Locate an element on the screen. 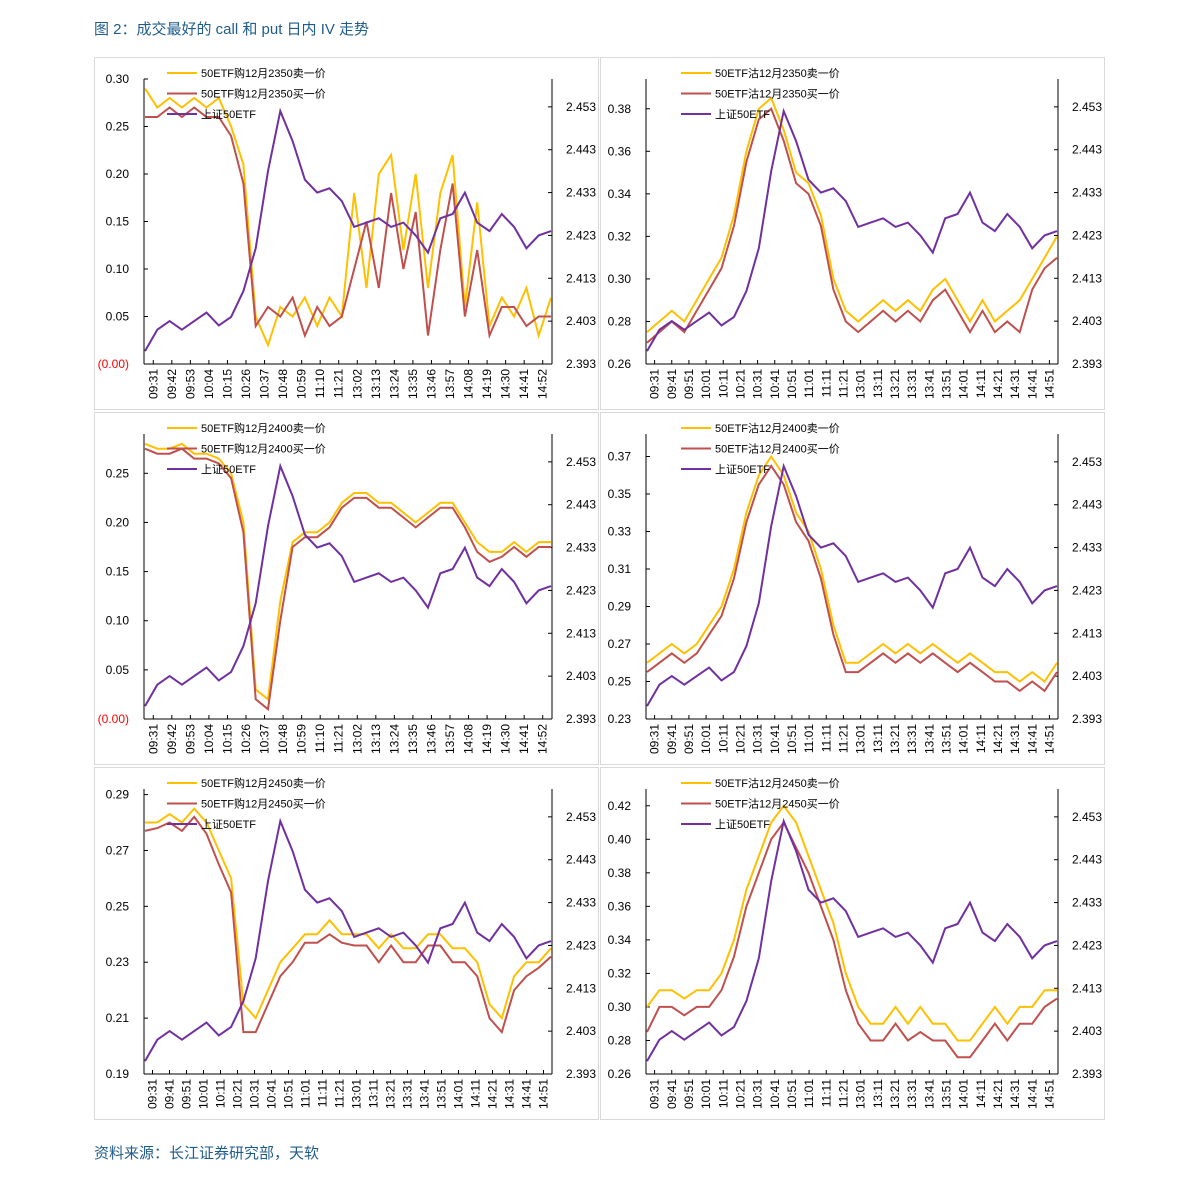 Image resolution: width=1191 pixels, height=1181 pixels. x-tick-label: 14:52 is located at coordinates (543, 384).